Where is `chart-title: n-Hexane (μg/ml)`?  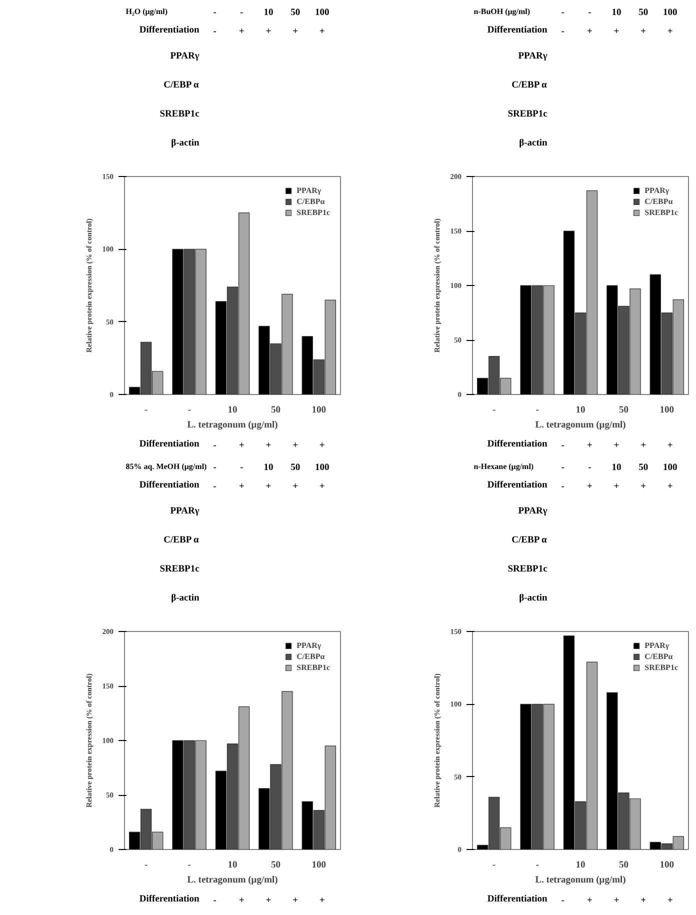 chart-title: n-Hexane (μg/ml) is located at coordinates (504, 466).